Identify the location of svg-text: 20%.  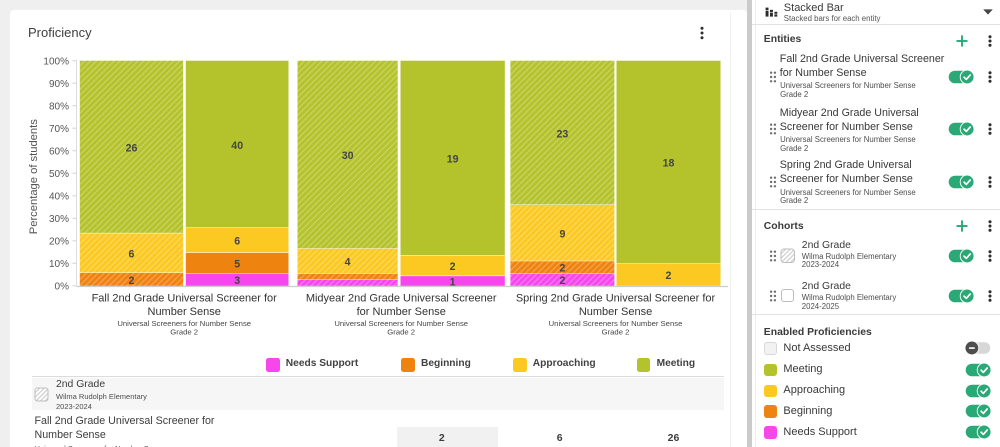
(59, 241).